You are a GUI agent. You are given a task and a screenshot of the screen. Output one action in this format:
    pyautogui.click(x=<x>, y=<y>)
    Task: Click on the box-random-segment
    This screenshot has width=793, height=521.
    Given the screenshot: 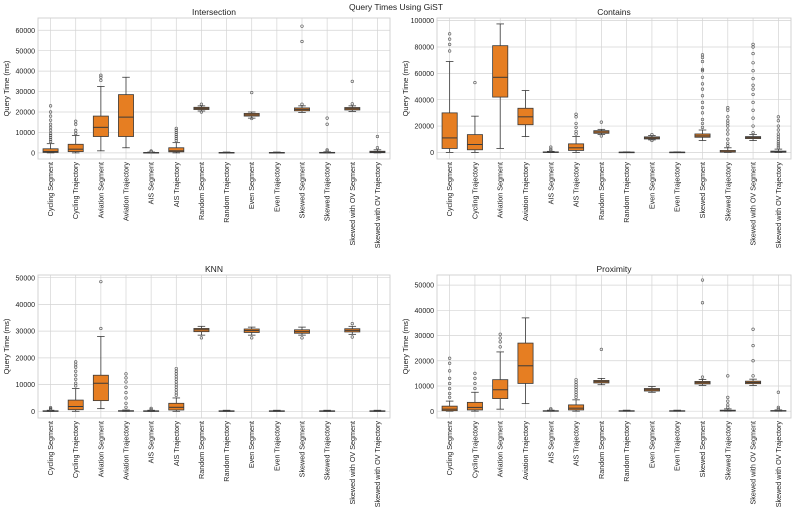 What is the action you would take?
    pyautogui.click(x=601, y=366)
    